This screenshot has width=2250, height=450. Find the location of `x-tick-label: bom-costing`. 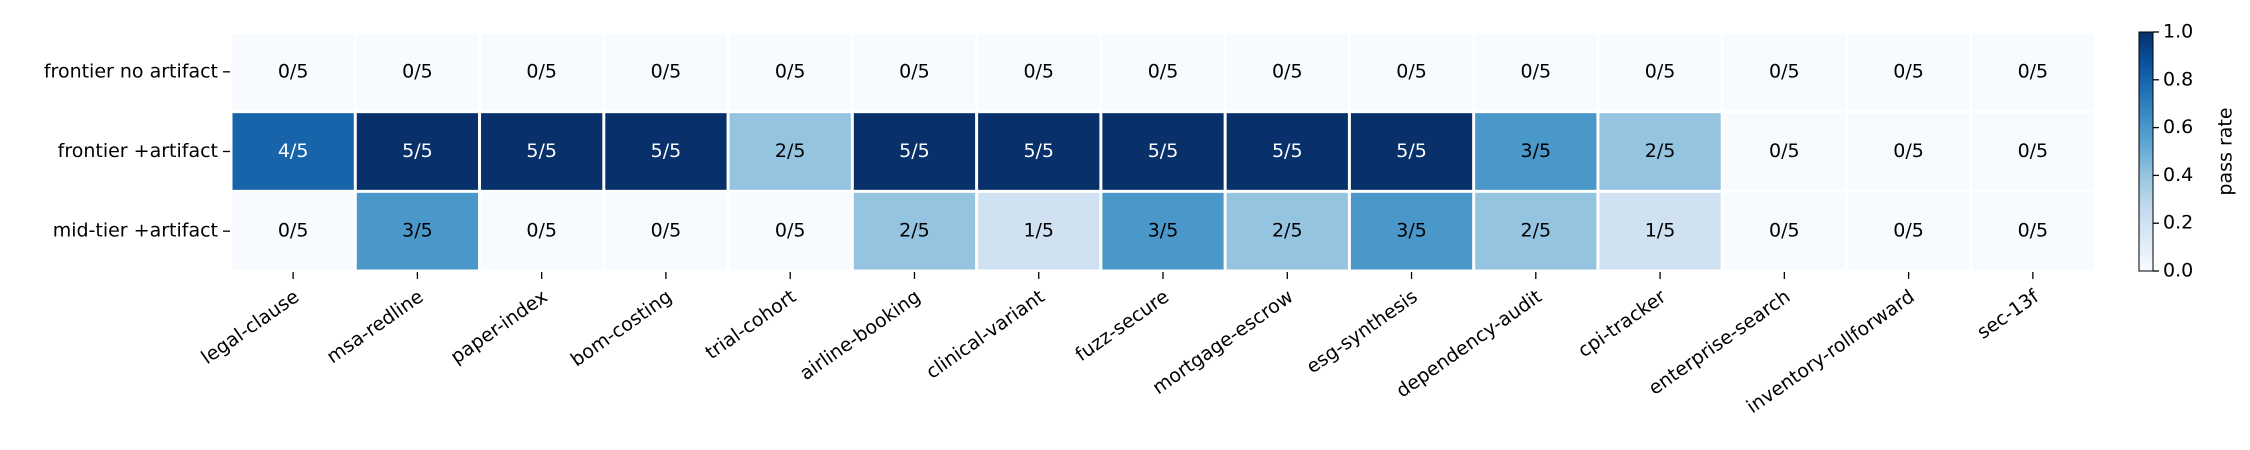

x-tick-label: bom-costing is located at coordinates (621, 329).